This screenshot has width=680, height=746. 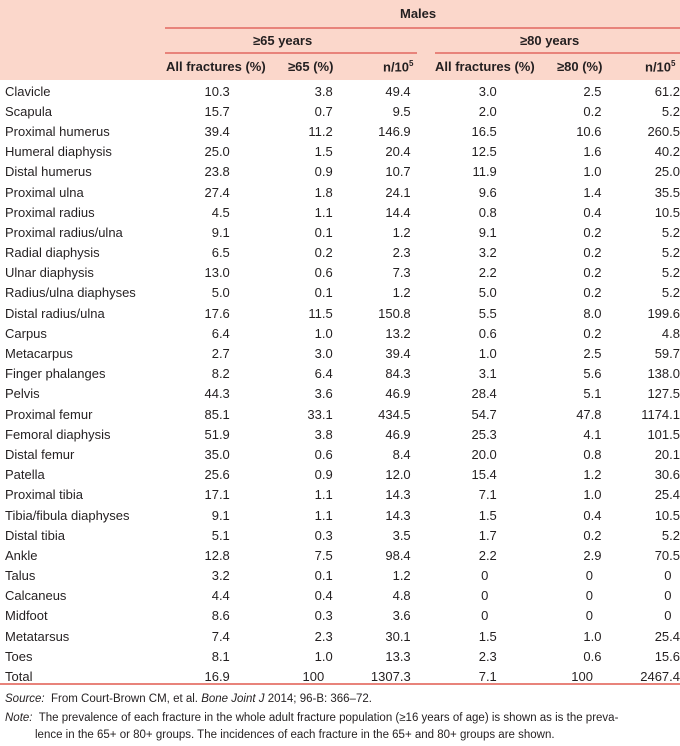 What do you see at coordinates (670, 333) in the screenshot?
I see `cell-value: 4.8` at bounding box center [670, 333].